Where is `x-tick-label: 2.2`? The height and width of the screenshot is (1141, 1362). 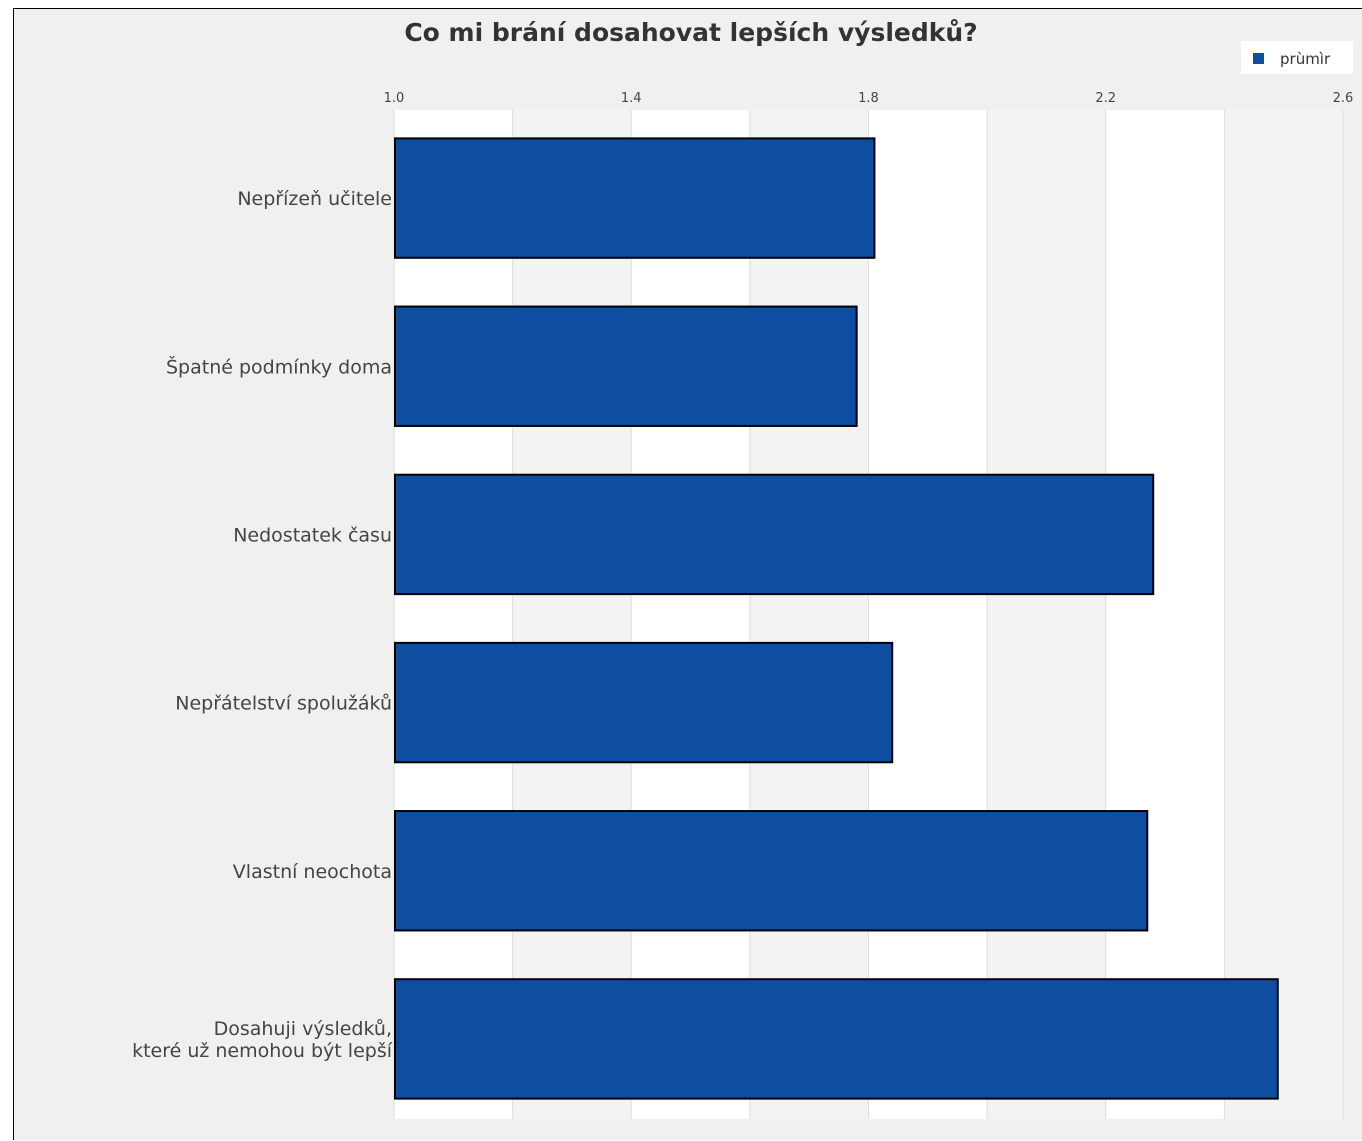
x-tick-label: 2.2 is located at coordinates (1105, 98).